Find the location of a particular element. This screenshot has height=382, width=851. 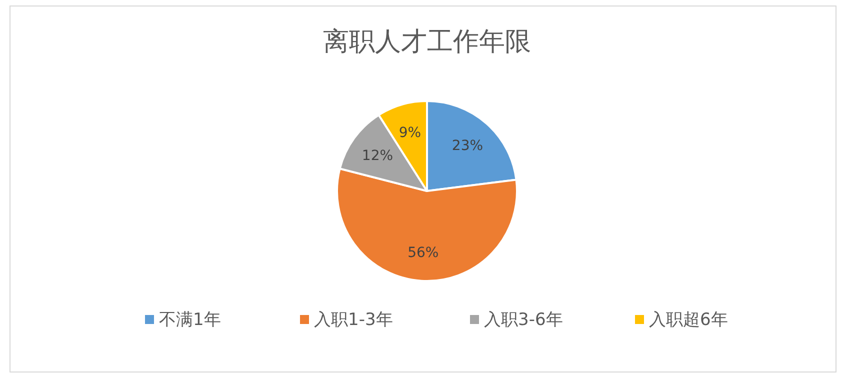

legend-label: 不满1年 is located at coordinates (190, 320).